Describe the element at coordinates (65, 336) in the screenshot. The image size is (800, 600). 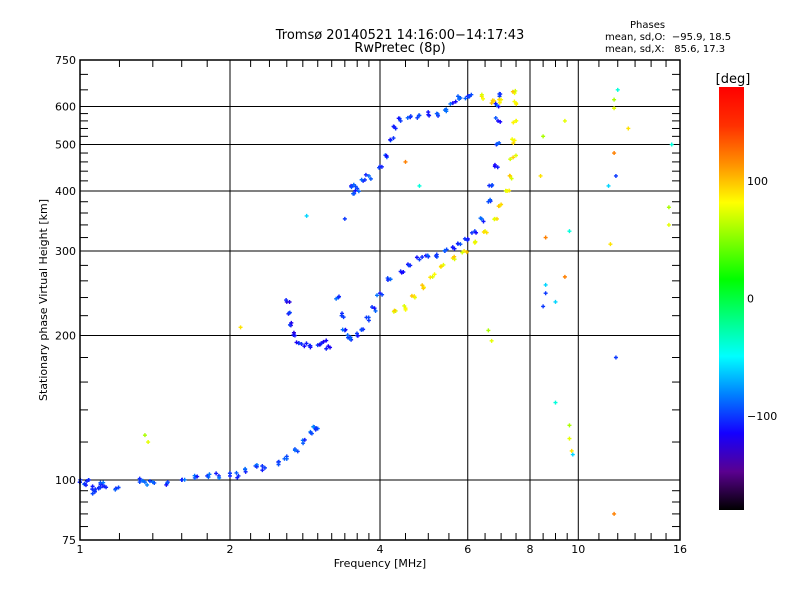
I see `y-tick-label: 200` at that location.